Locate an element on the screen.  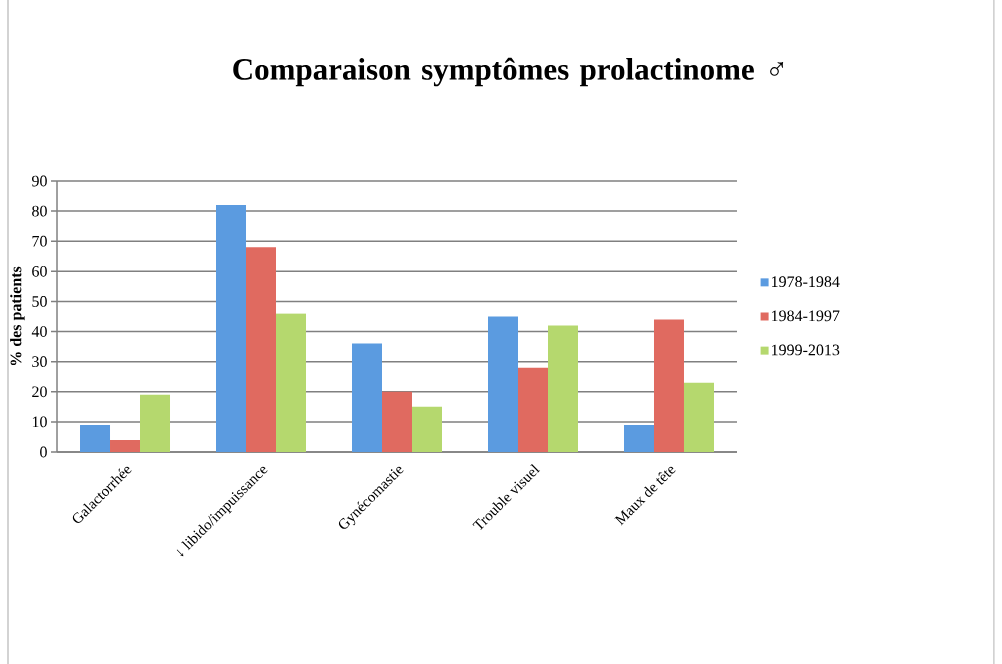
legend-label: 1978-1984 is located at coordinates (806, 282).